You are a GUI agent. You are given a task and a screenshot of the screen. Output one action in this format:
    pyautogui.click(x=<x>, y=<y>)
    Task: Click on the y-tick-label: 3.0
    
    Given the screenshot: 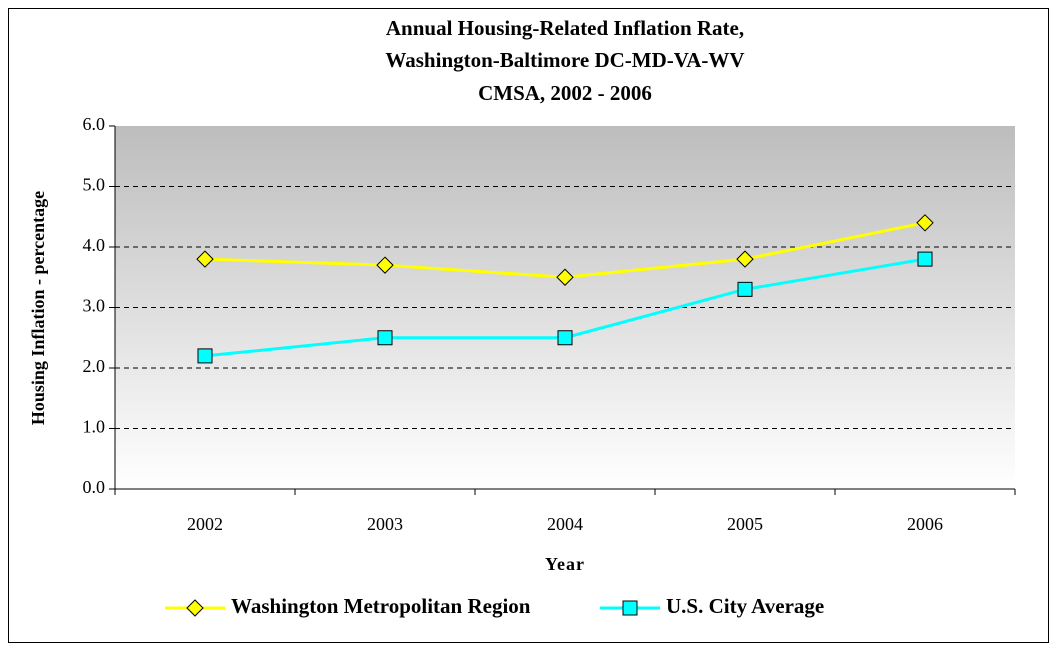 What is the action you would take?
    pyautogui.click(x=94, y=306)
    